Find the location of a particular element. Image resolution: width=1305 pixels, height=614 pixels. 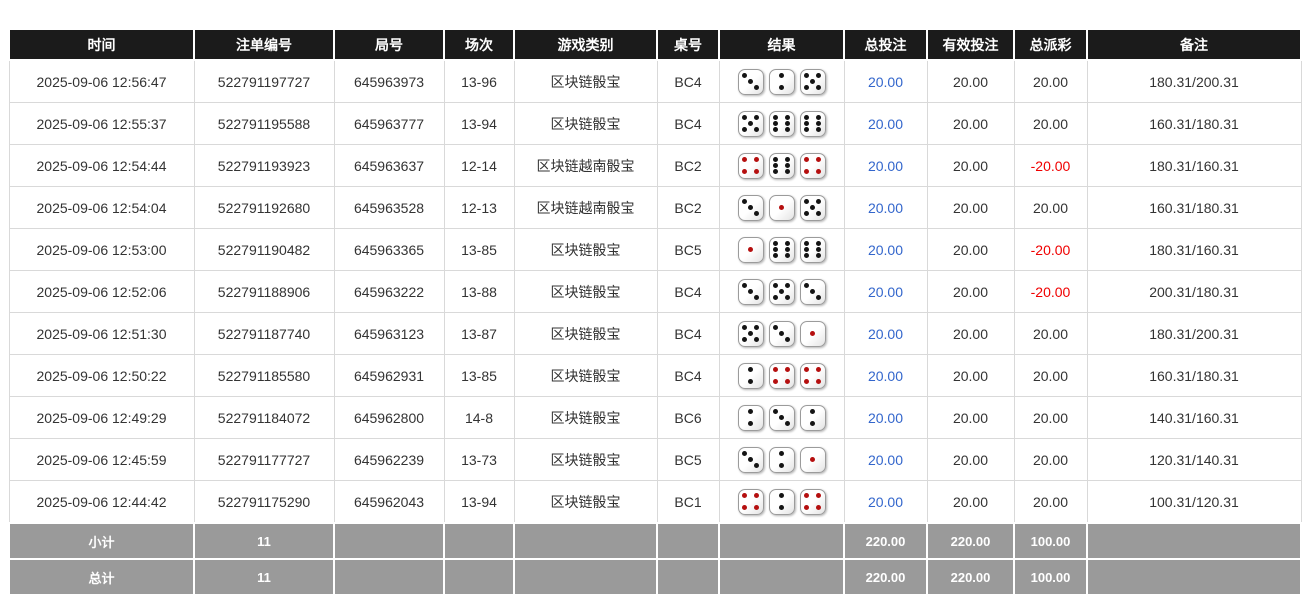

total-result is located at coordinates (781, 577).